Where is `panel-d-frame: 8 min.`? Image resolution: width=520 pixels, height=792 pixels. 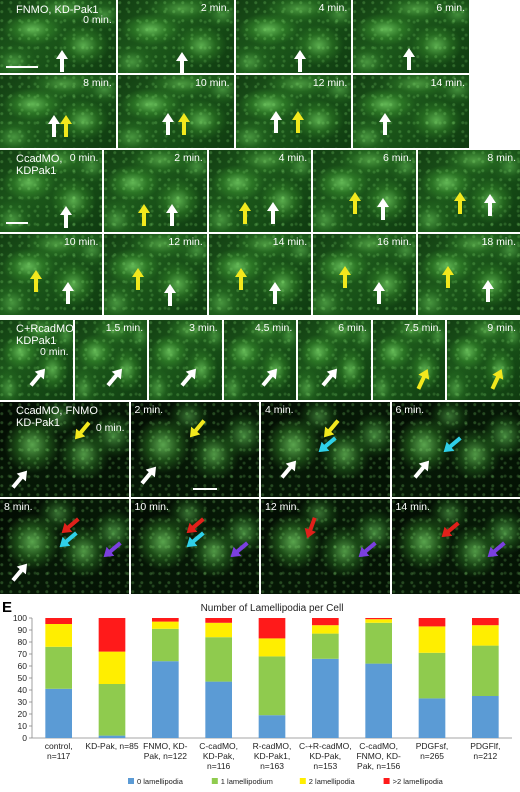
panel-d-frame: 8 min. is located at coordinates (64, 546).